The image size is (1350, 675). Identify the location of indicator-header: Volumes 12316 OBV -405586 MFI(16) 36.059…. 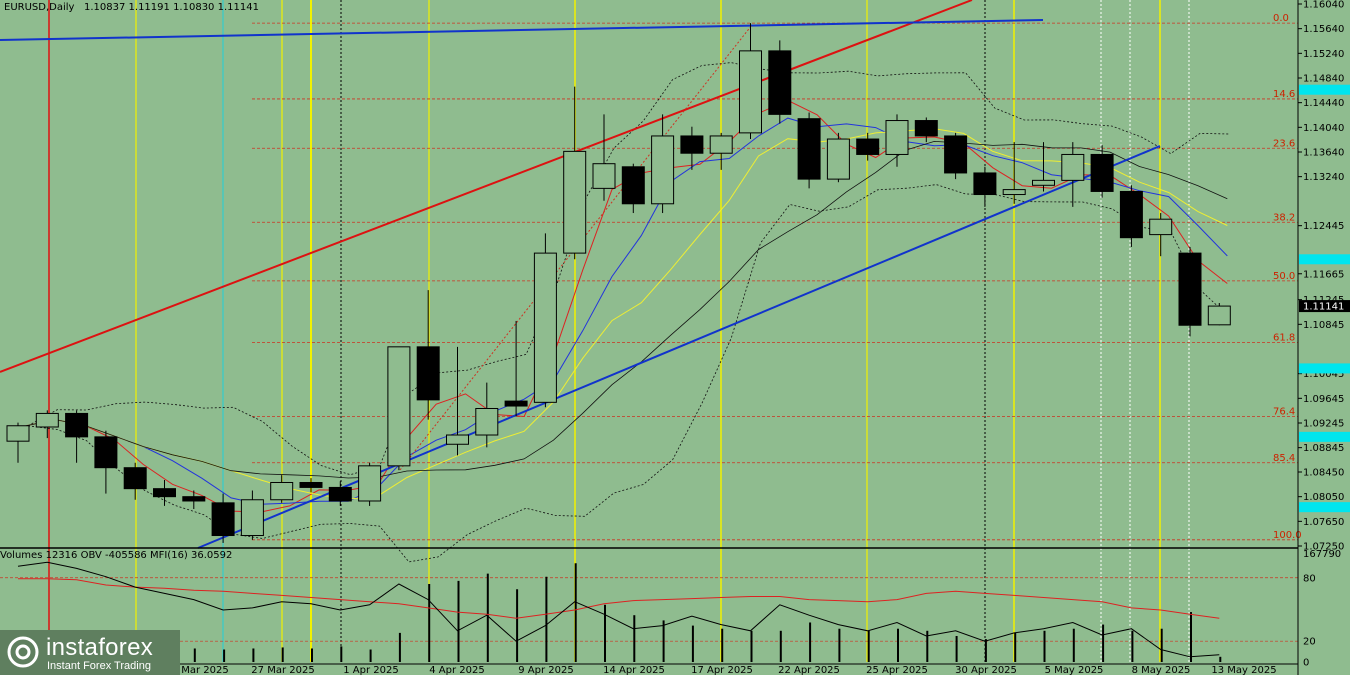
(116, 555).